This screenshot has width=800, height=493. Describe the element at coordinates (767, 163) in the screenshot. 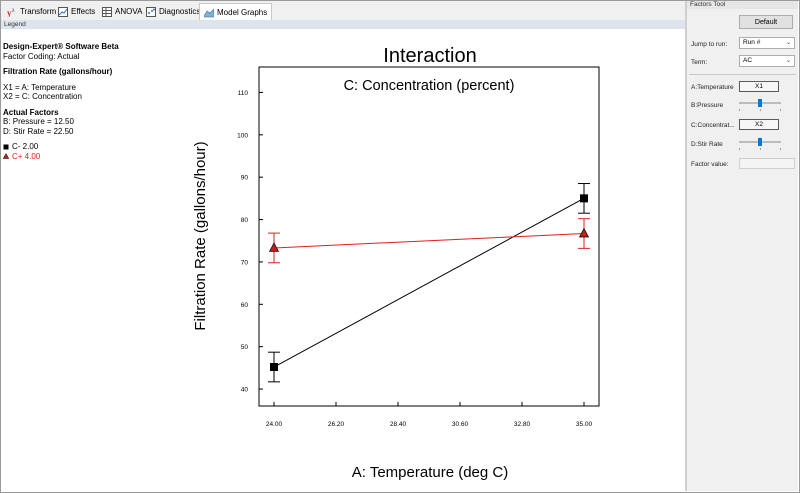

I see `factor-value-input` at that location.